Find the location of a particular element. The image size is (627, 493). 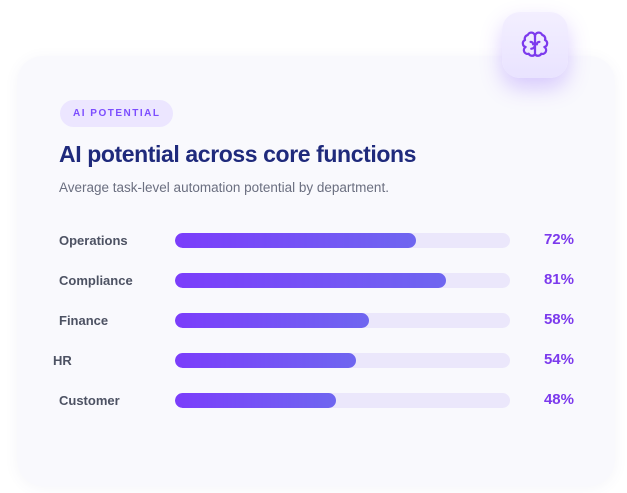

category-label: Finance is located at coordinates (84, 320).